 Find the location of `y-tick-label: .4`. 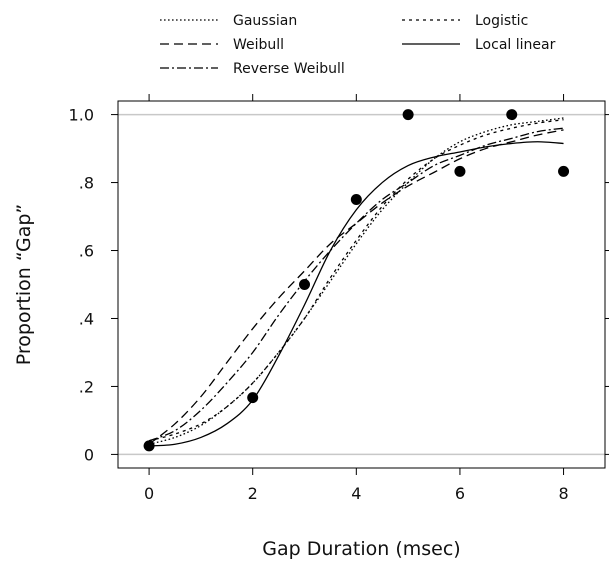

y-tick-label: .4 is located at coordinates (86, 318).